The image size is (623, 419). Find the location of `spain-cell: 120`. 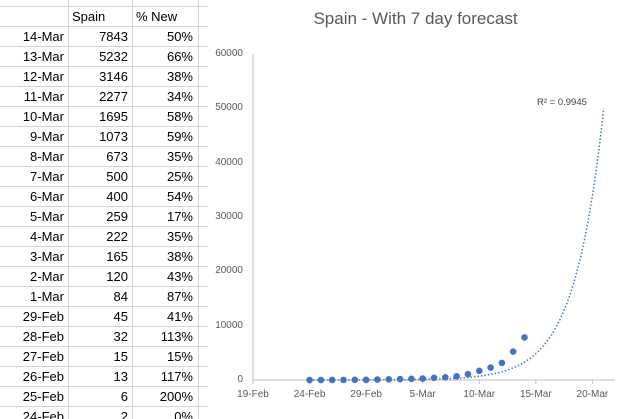

spain-cell: 120 is located at coordinates (117, 276).